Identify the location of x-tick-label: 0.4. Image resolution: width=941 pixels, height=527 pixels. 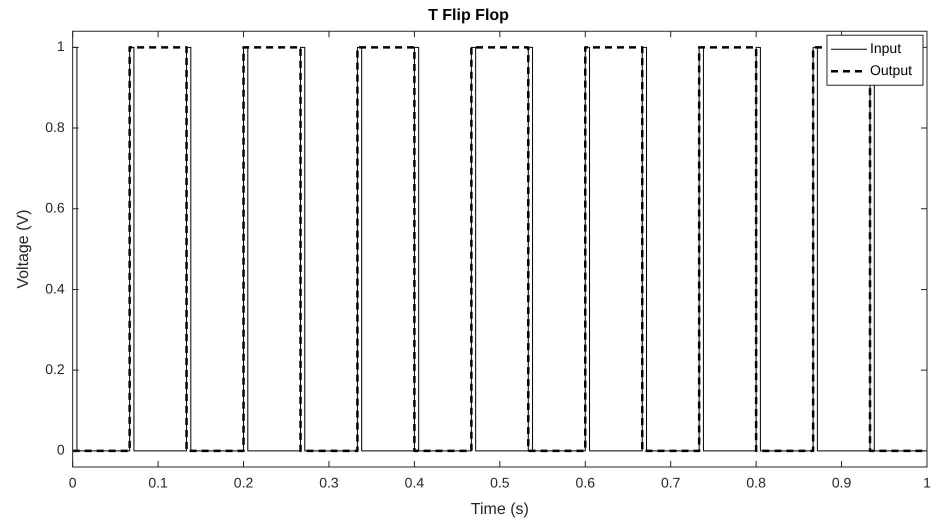
(414, 482).